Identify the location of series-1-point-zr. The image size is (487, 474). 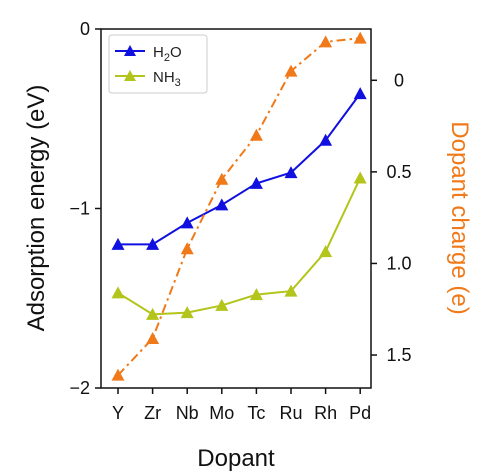
(153, 313).